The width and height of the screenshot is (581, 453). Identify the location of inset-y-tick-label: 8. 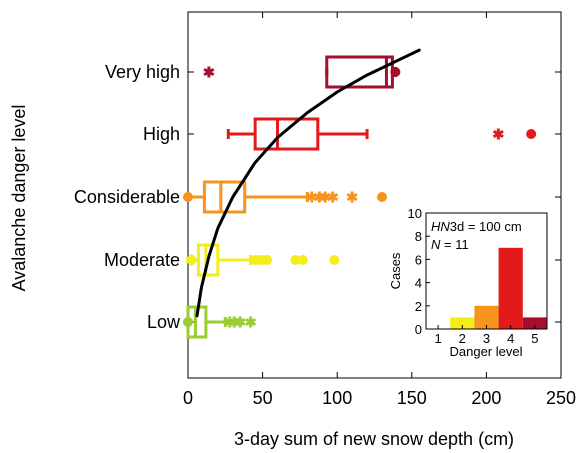
(418, 236).